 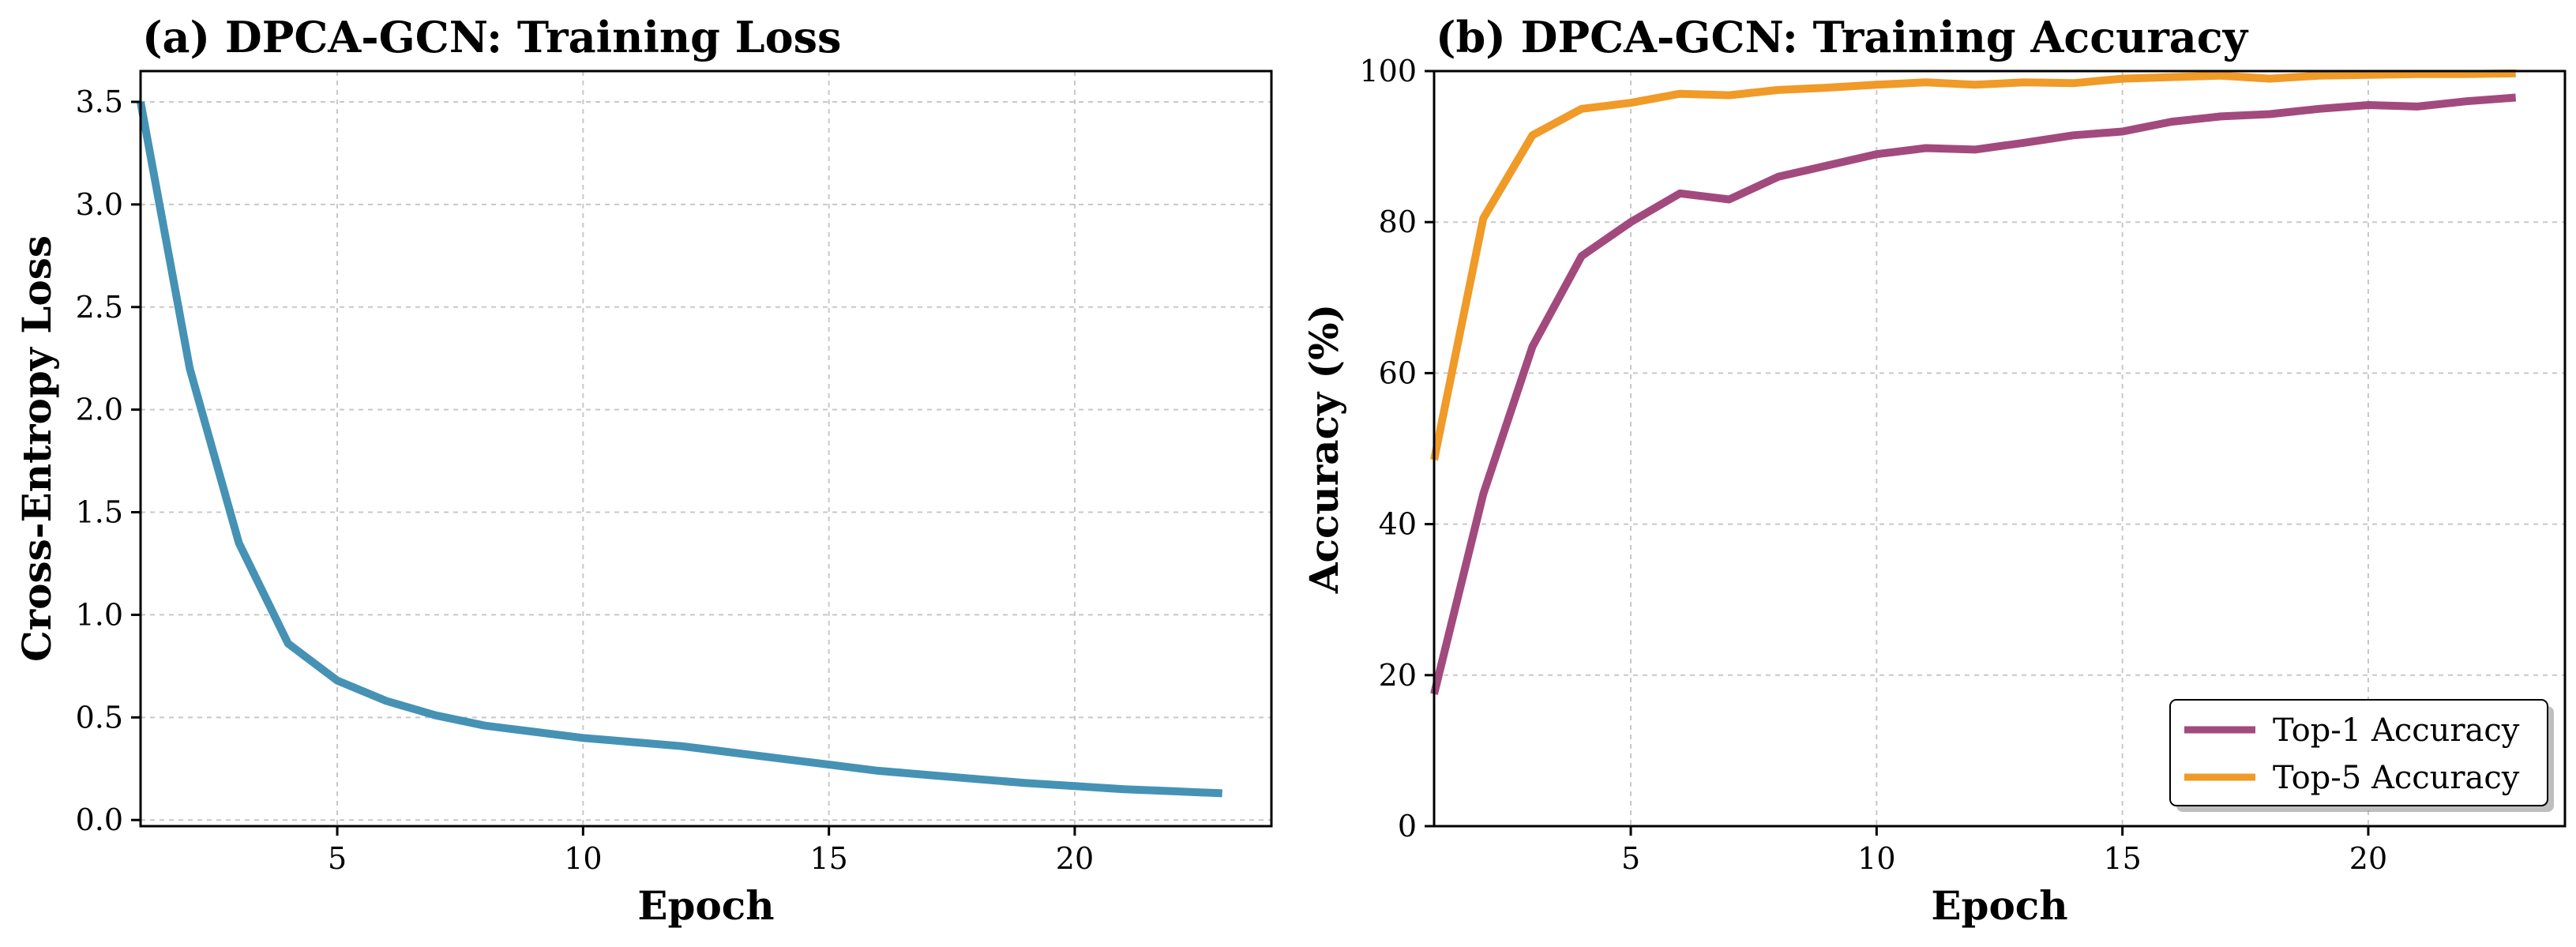 I want to click on legend-top5-label: Top-5 Accuracy, so click(x=2396, y=778).